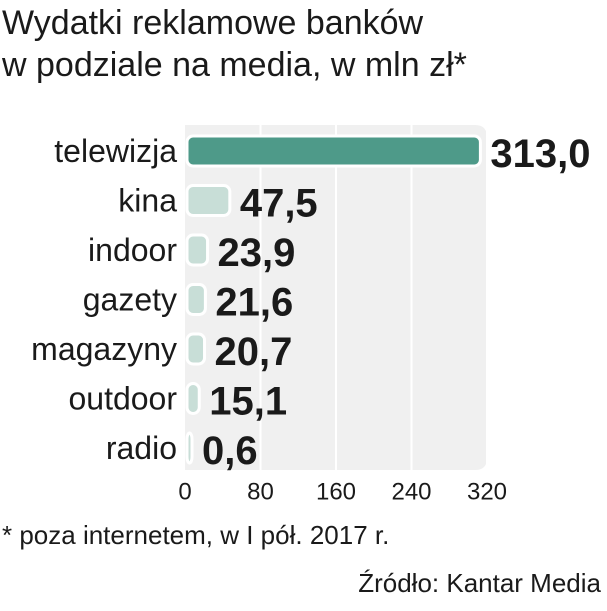  I want to click on category-label: telewizja, so click(115, 151).